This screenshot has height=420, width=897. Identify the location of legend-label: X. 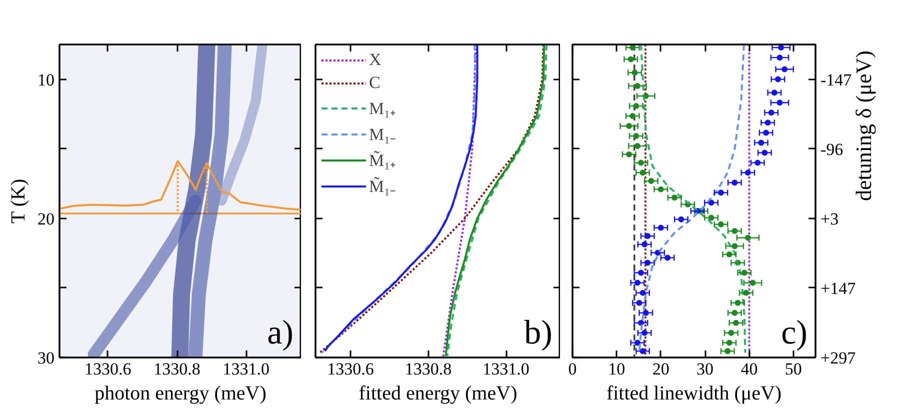
(375, 60).